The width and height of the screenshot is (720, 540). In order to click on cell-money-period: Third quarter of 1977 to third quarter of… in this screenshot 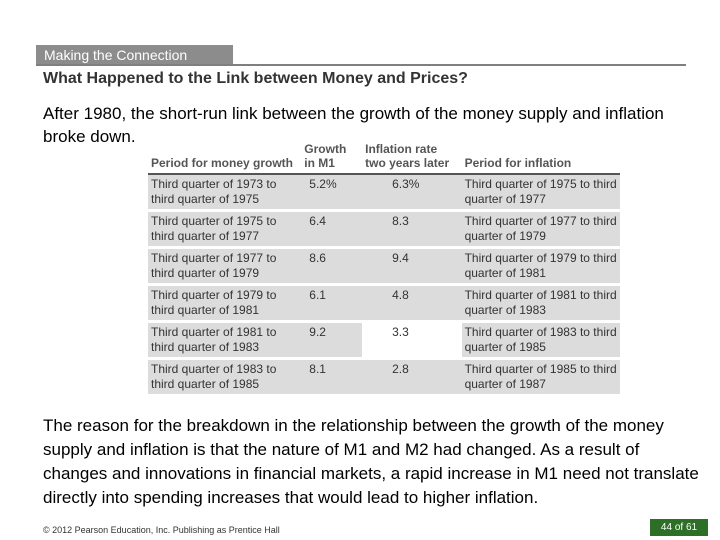, I will do `click(225, 265)`.